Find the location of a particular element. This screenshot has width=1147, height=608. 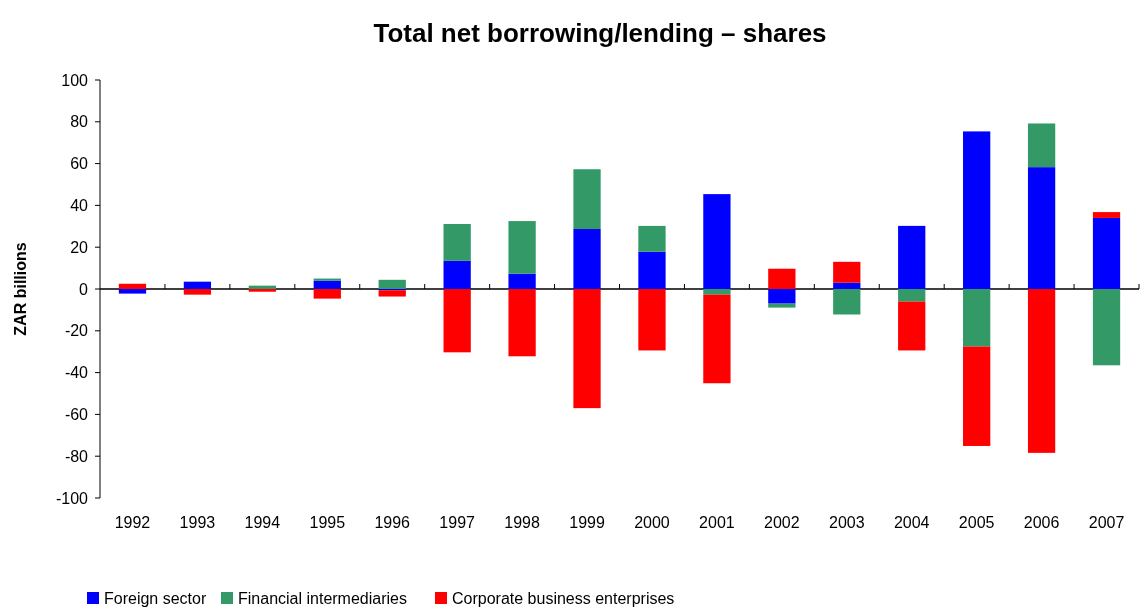

x-tick-label: 1998 is located at coordinates (522, 522).